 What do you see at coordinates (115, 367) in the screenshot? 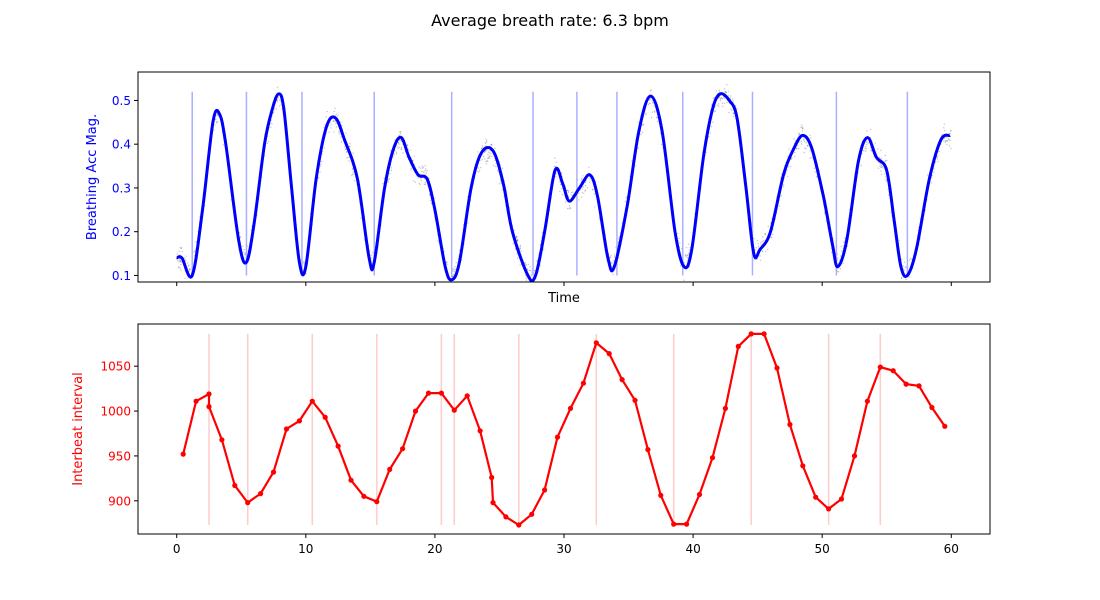
I see `y-tick-label: 1050` at bounding box center [115, 367].